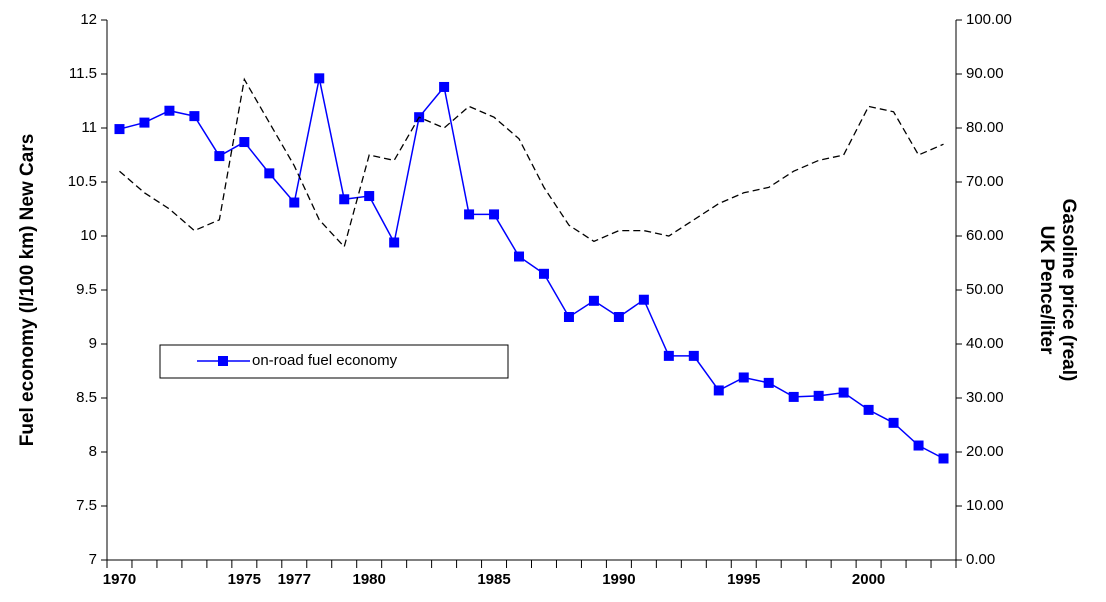  I want to click on y-tick-label: 10.5, so click(82, 181).